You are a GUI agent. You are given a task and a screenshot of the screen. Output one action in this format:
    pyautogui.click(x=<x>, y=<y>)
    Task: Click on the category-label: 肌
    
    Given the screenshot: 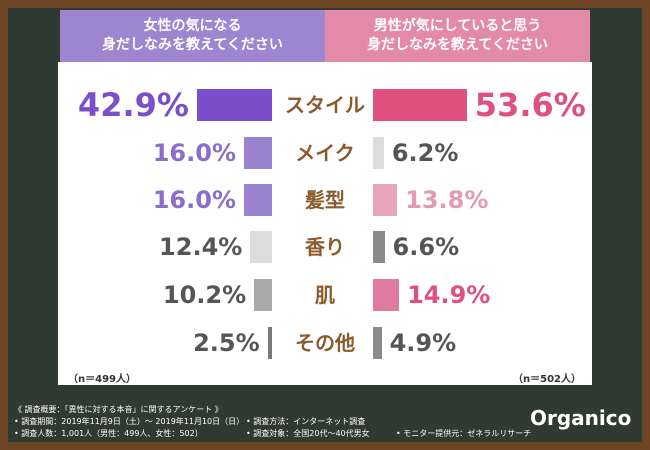 What is the action you would take?
    pyautogui.click(x=325, y=295)
    